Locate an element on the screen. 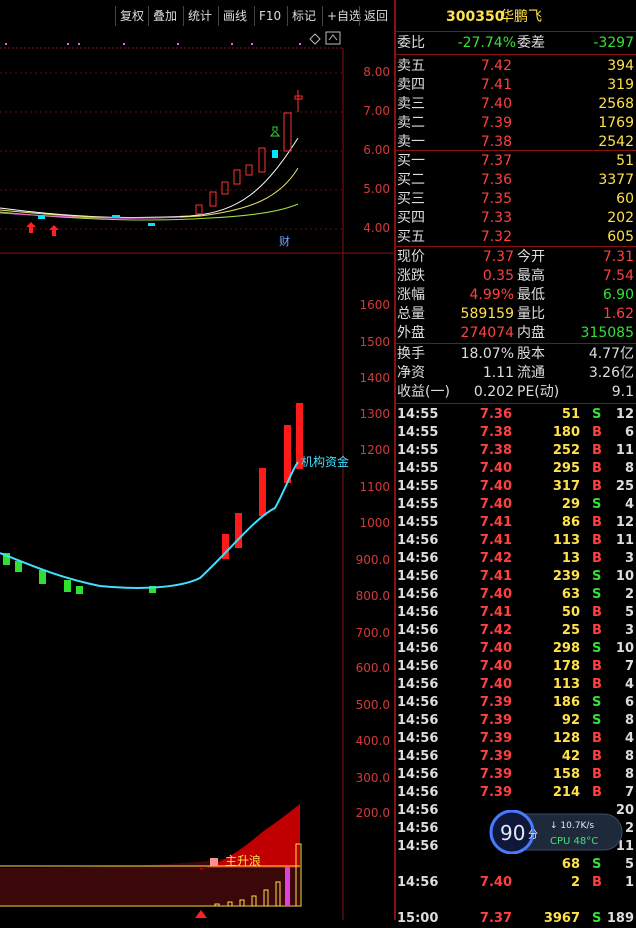 The width and height of the screenshot is (636, 928). ask-row: 卖五 7.42 394 is located at coordinates (516, 66).